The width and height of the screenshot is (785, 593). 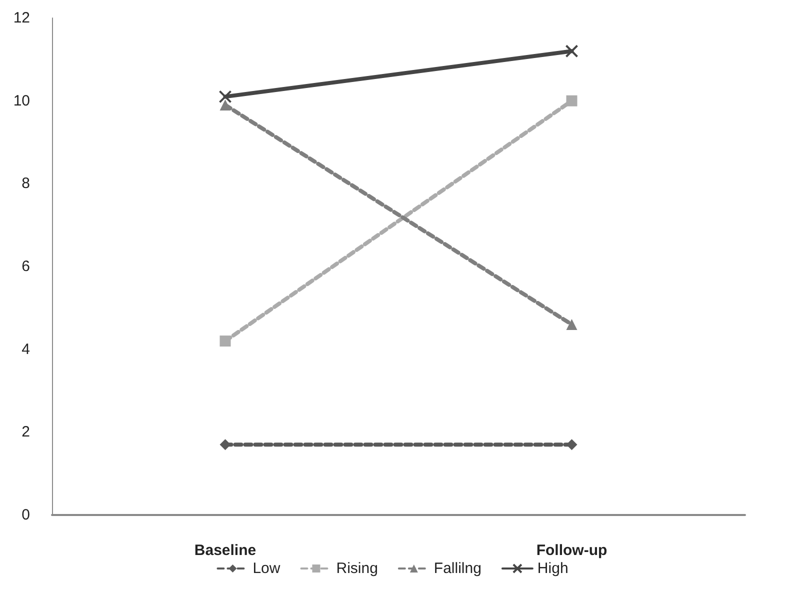 I want to click on x-tick-label: Baseline, so click(x=225, y=550).